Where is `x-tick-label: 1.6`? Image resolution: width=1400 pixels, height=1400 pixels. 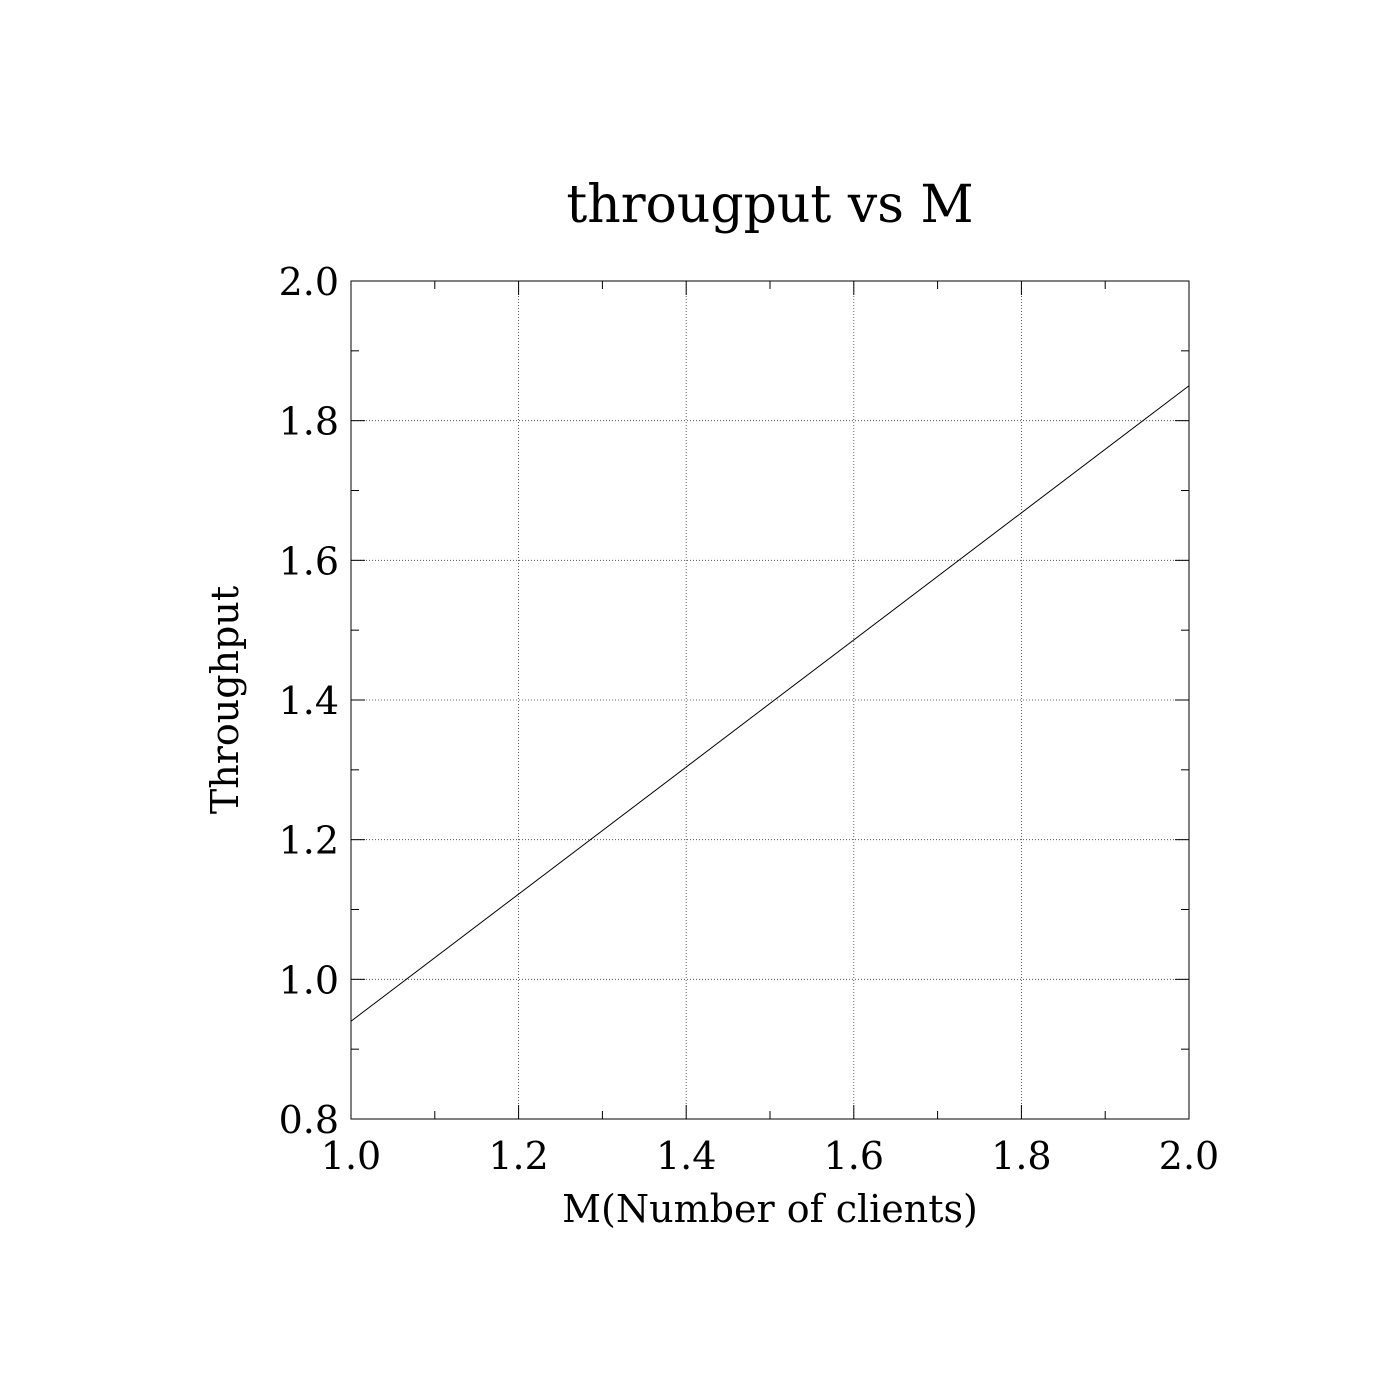 x-tick-label: 1.6 is located at coordinates (854, 1156).